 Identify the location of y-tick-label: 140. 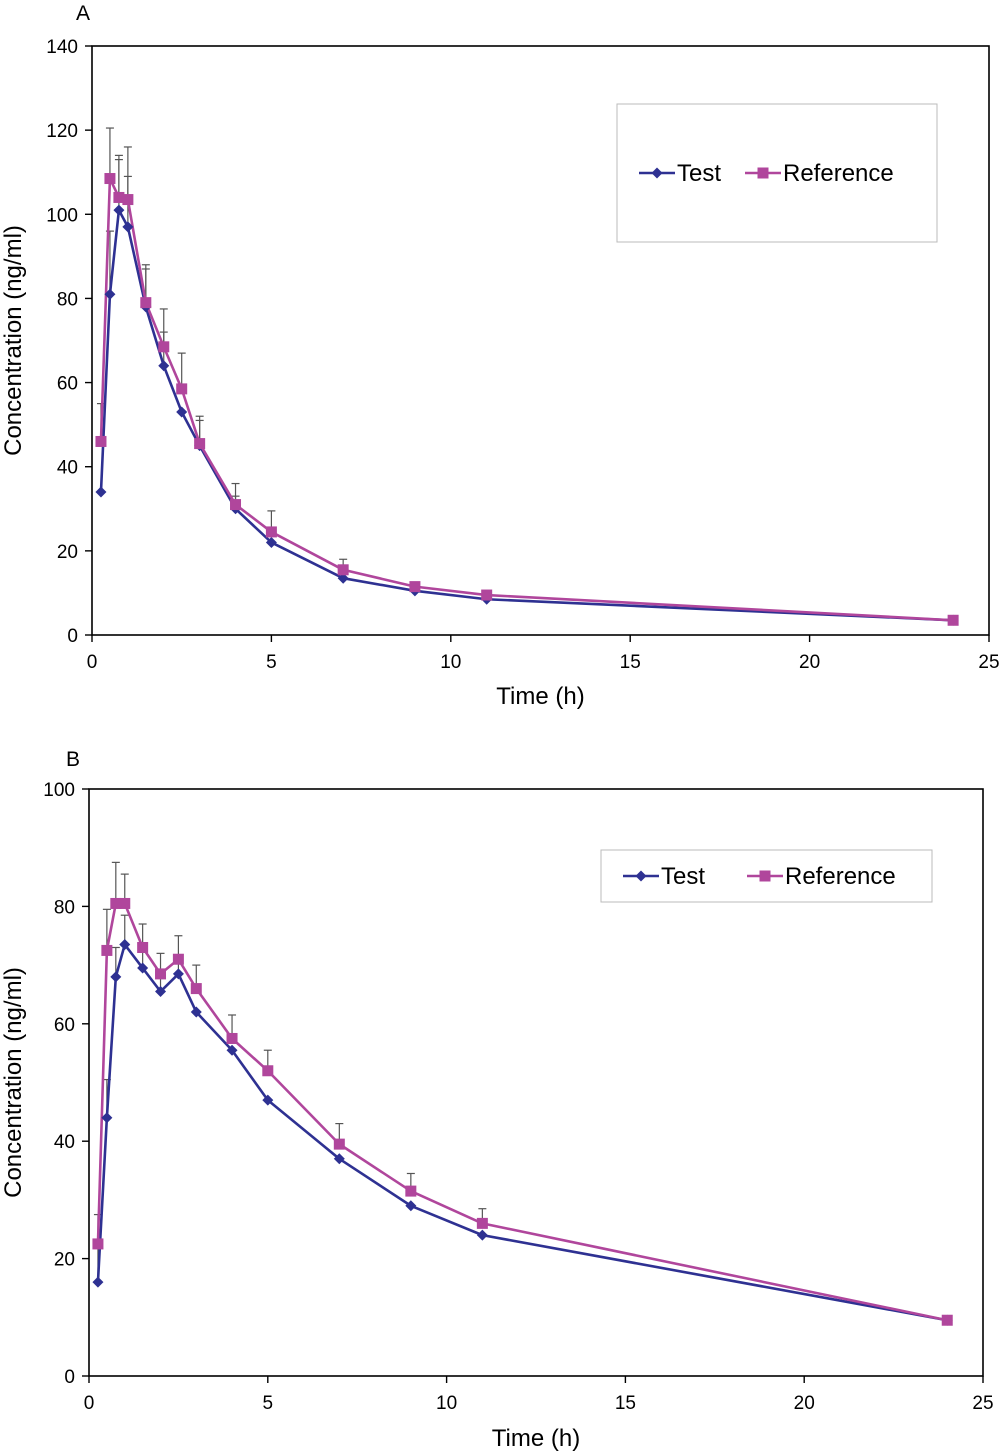
(62, 47).